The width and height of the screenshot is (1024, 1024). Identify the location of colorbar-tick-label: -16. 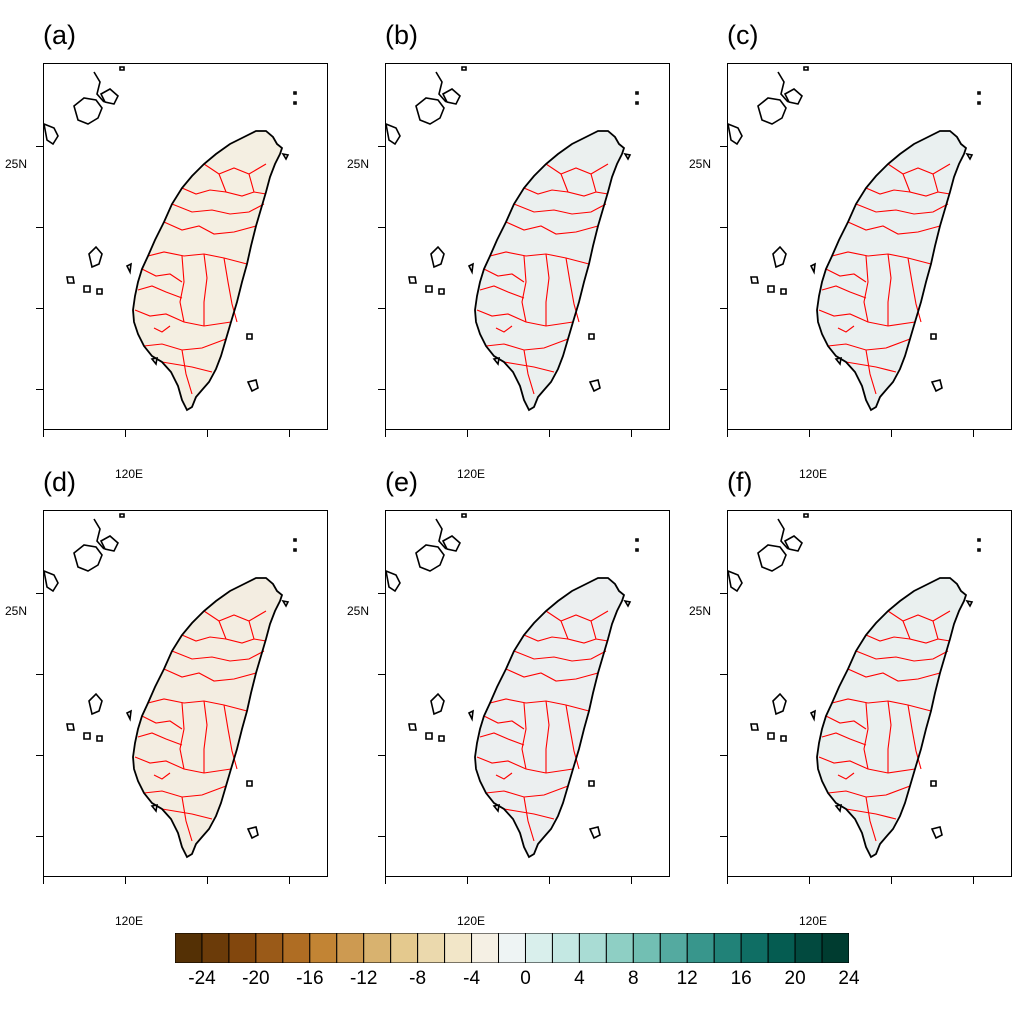
(310, 978).